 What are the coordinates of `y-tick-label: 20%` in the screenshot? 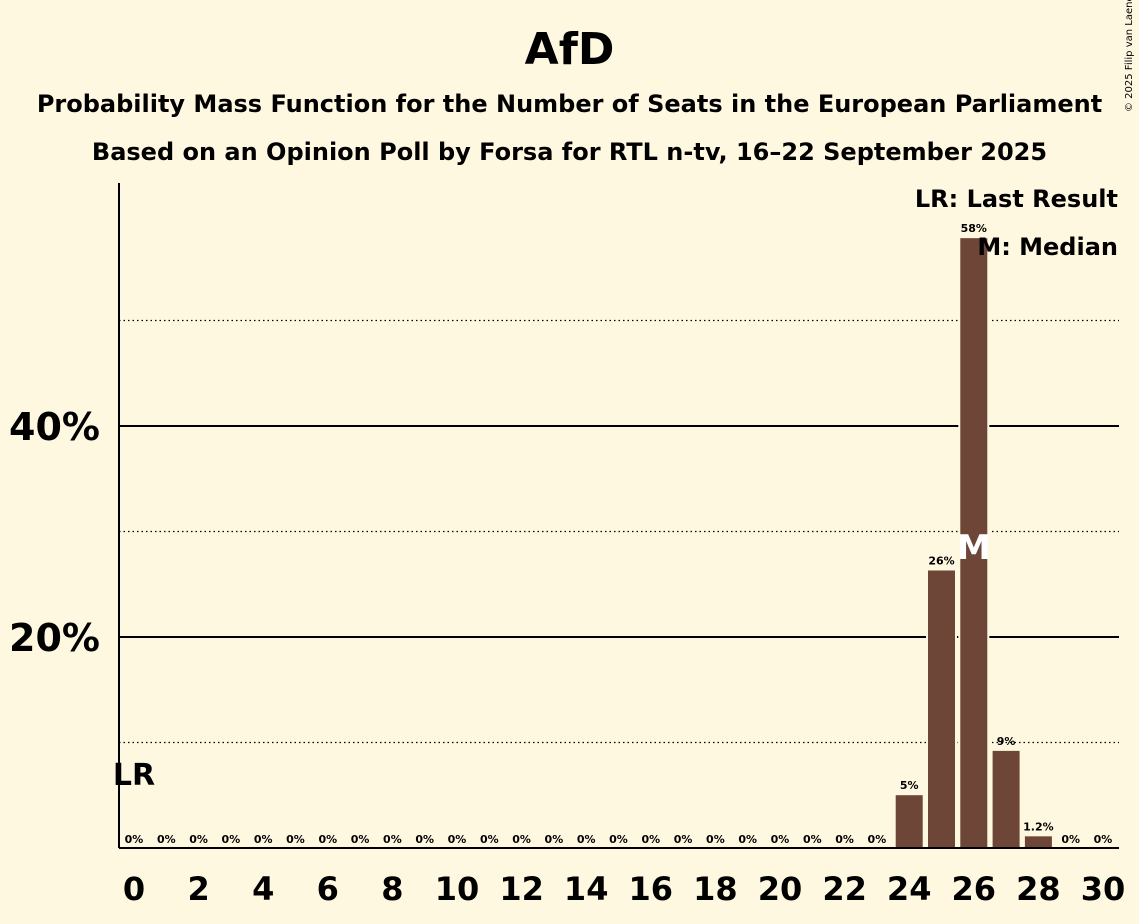 It's located at (54, 638).